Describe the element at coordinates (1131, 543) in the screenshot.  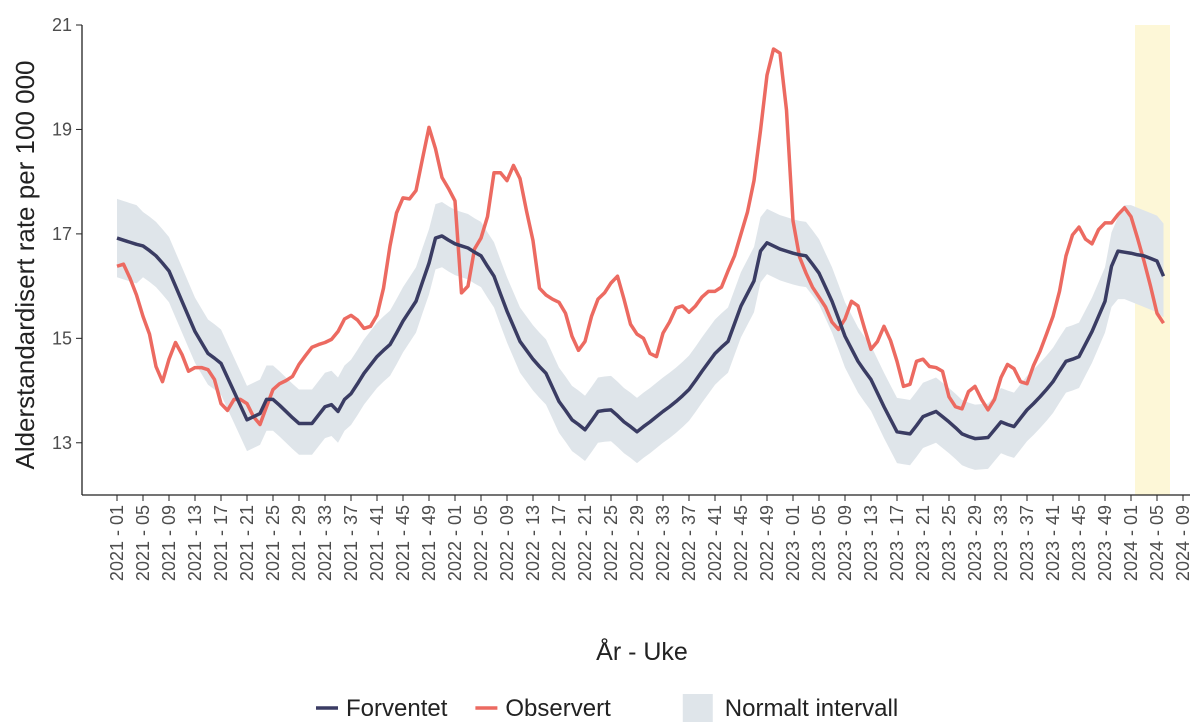
I see `x-tick-label: 2024 - 01` at that location.